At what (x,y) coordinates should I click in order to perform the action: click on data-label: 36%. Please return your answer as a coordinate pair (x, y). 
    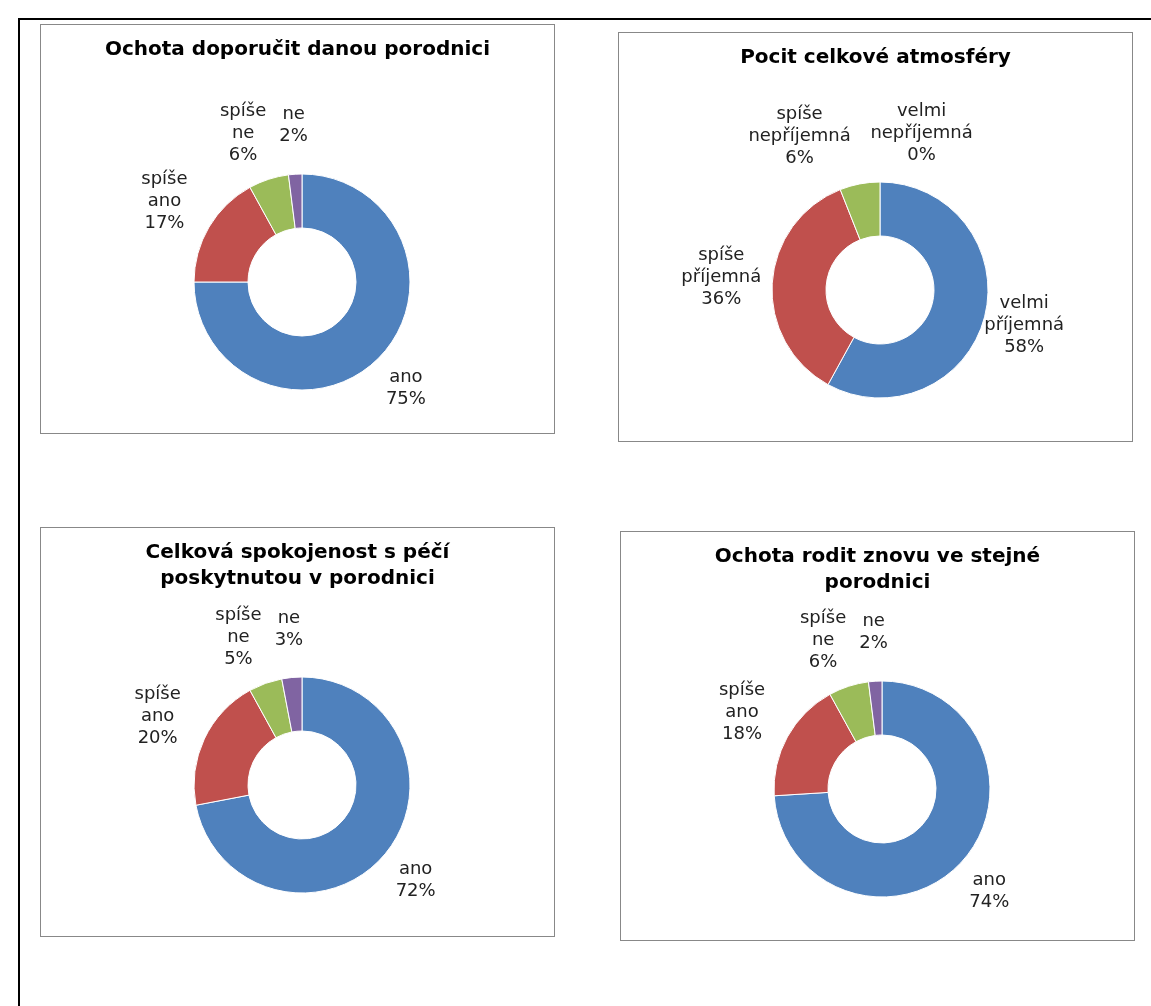
    Looking at the image, I should click on (721, 297).